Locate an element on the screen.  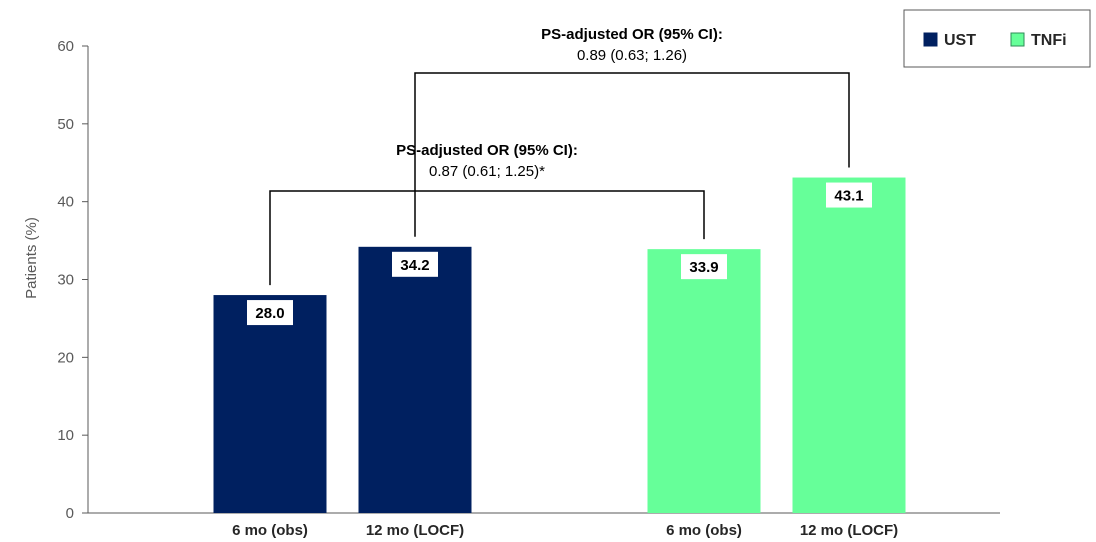
y-tick-label: 10 is located at coordinates (65, 435).